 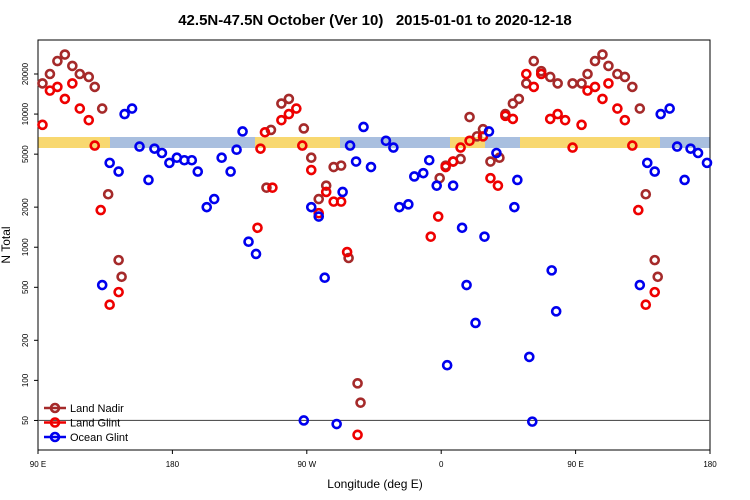 I want to click on y-tick-label: 20000, so click(x=25, y=73).